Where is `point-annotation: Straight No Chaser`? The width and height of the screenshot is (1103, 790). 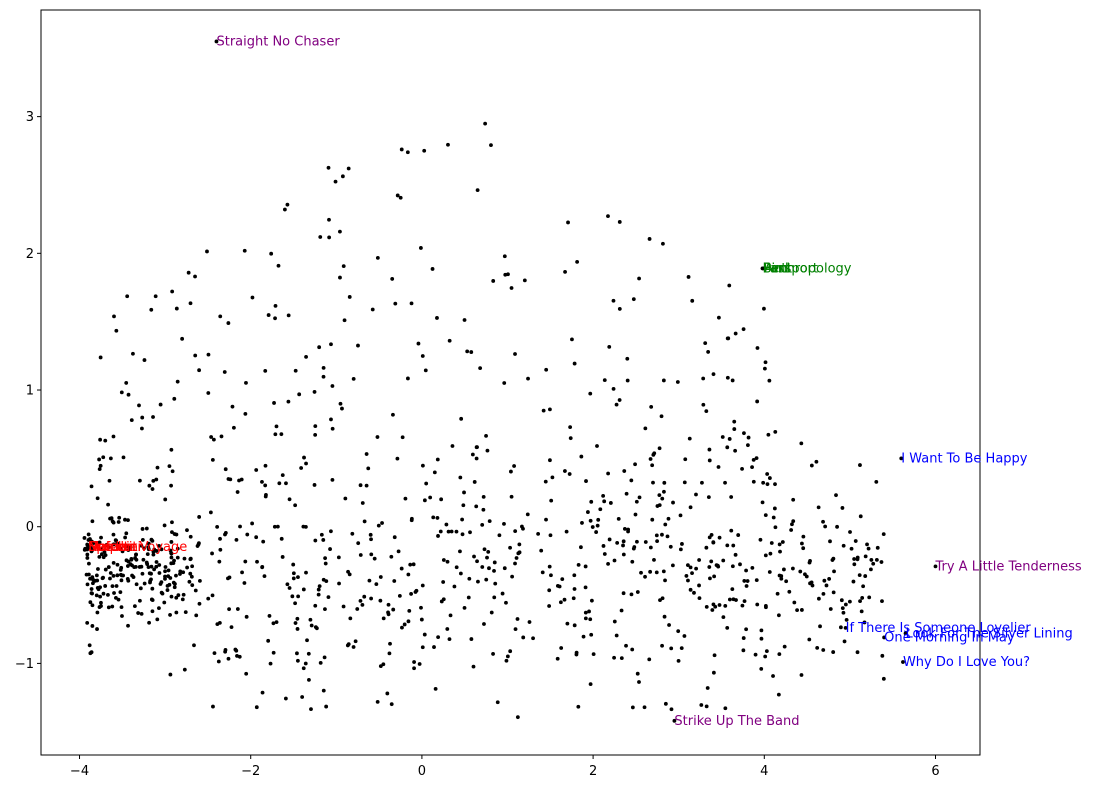 point-annotation: Straight No Chaser is located at coordinates (278, 41).